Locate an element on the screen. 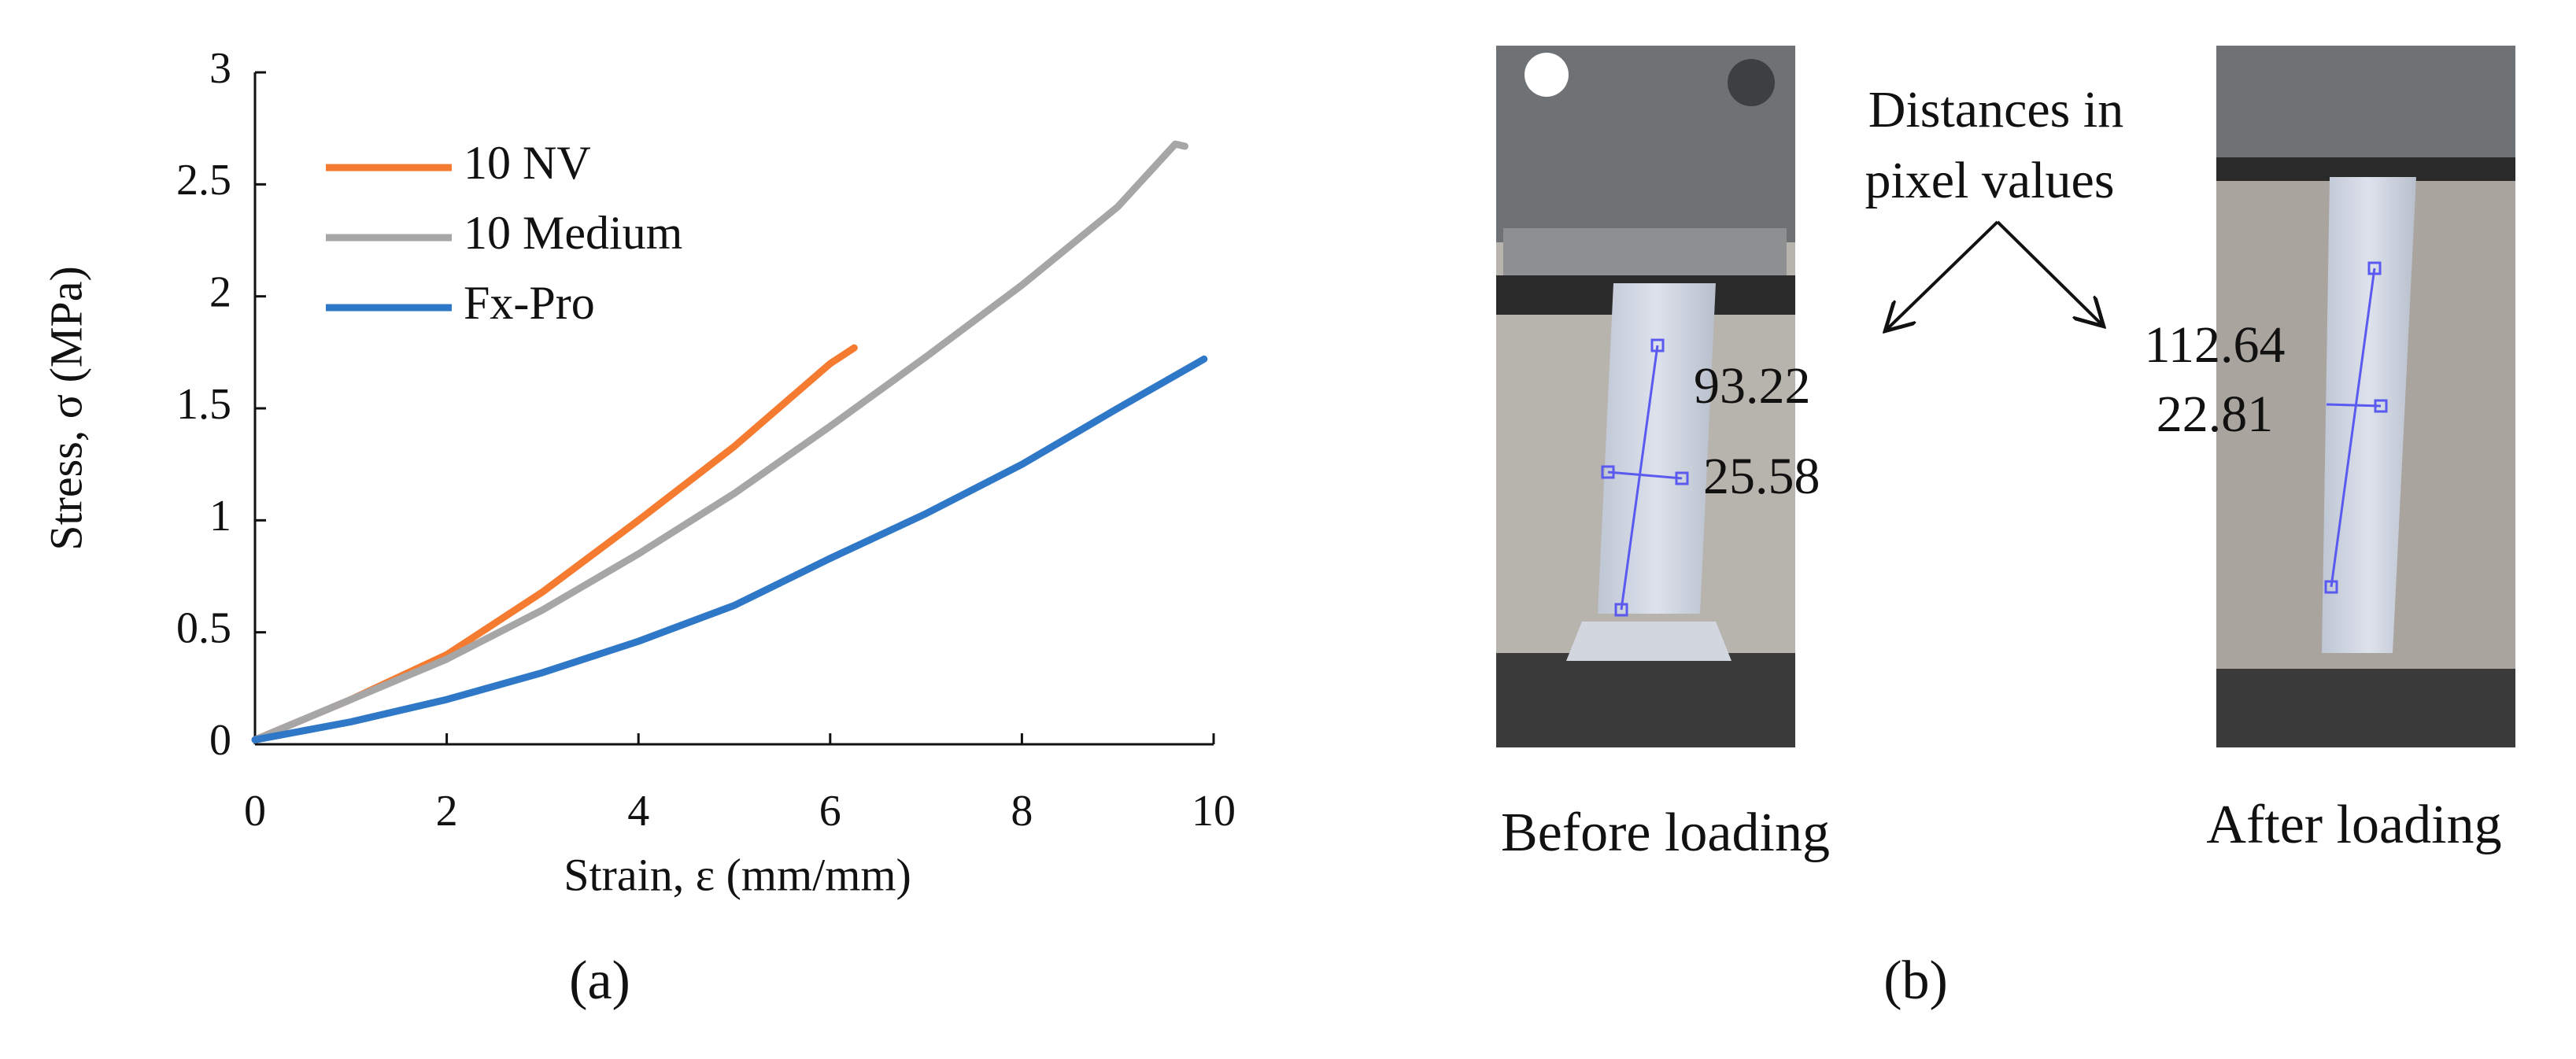 This screenshot has width=2576, height=1059. legend-label: 10 NV is located at coordinates (527, 163).